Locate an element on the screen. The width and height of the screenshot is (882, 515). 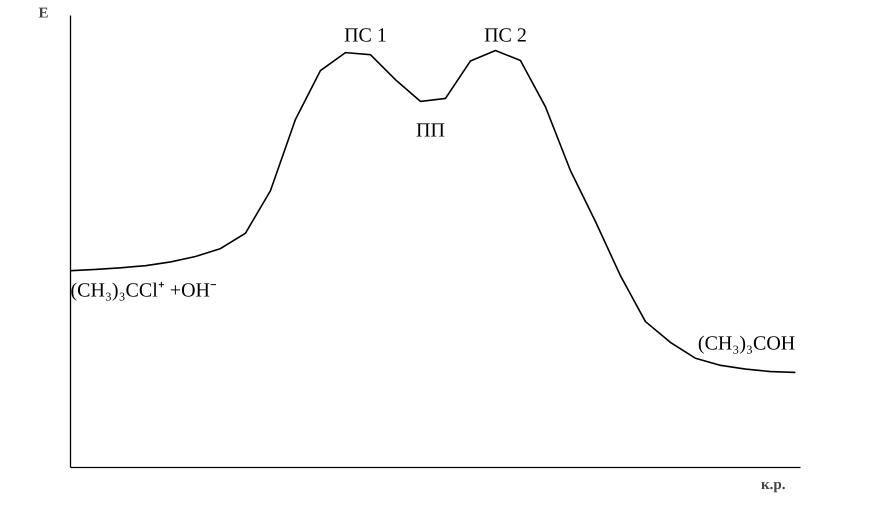
text: ПС 1 is located at coordinates (365, 35).